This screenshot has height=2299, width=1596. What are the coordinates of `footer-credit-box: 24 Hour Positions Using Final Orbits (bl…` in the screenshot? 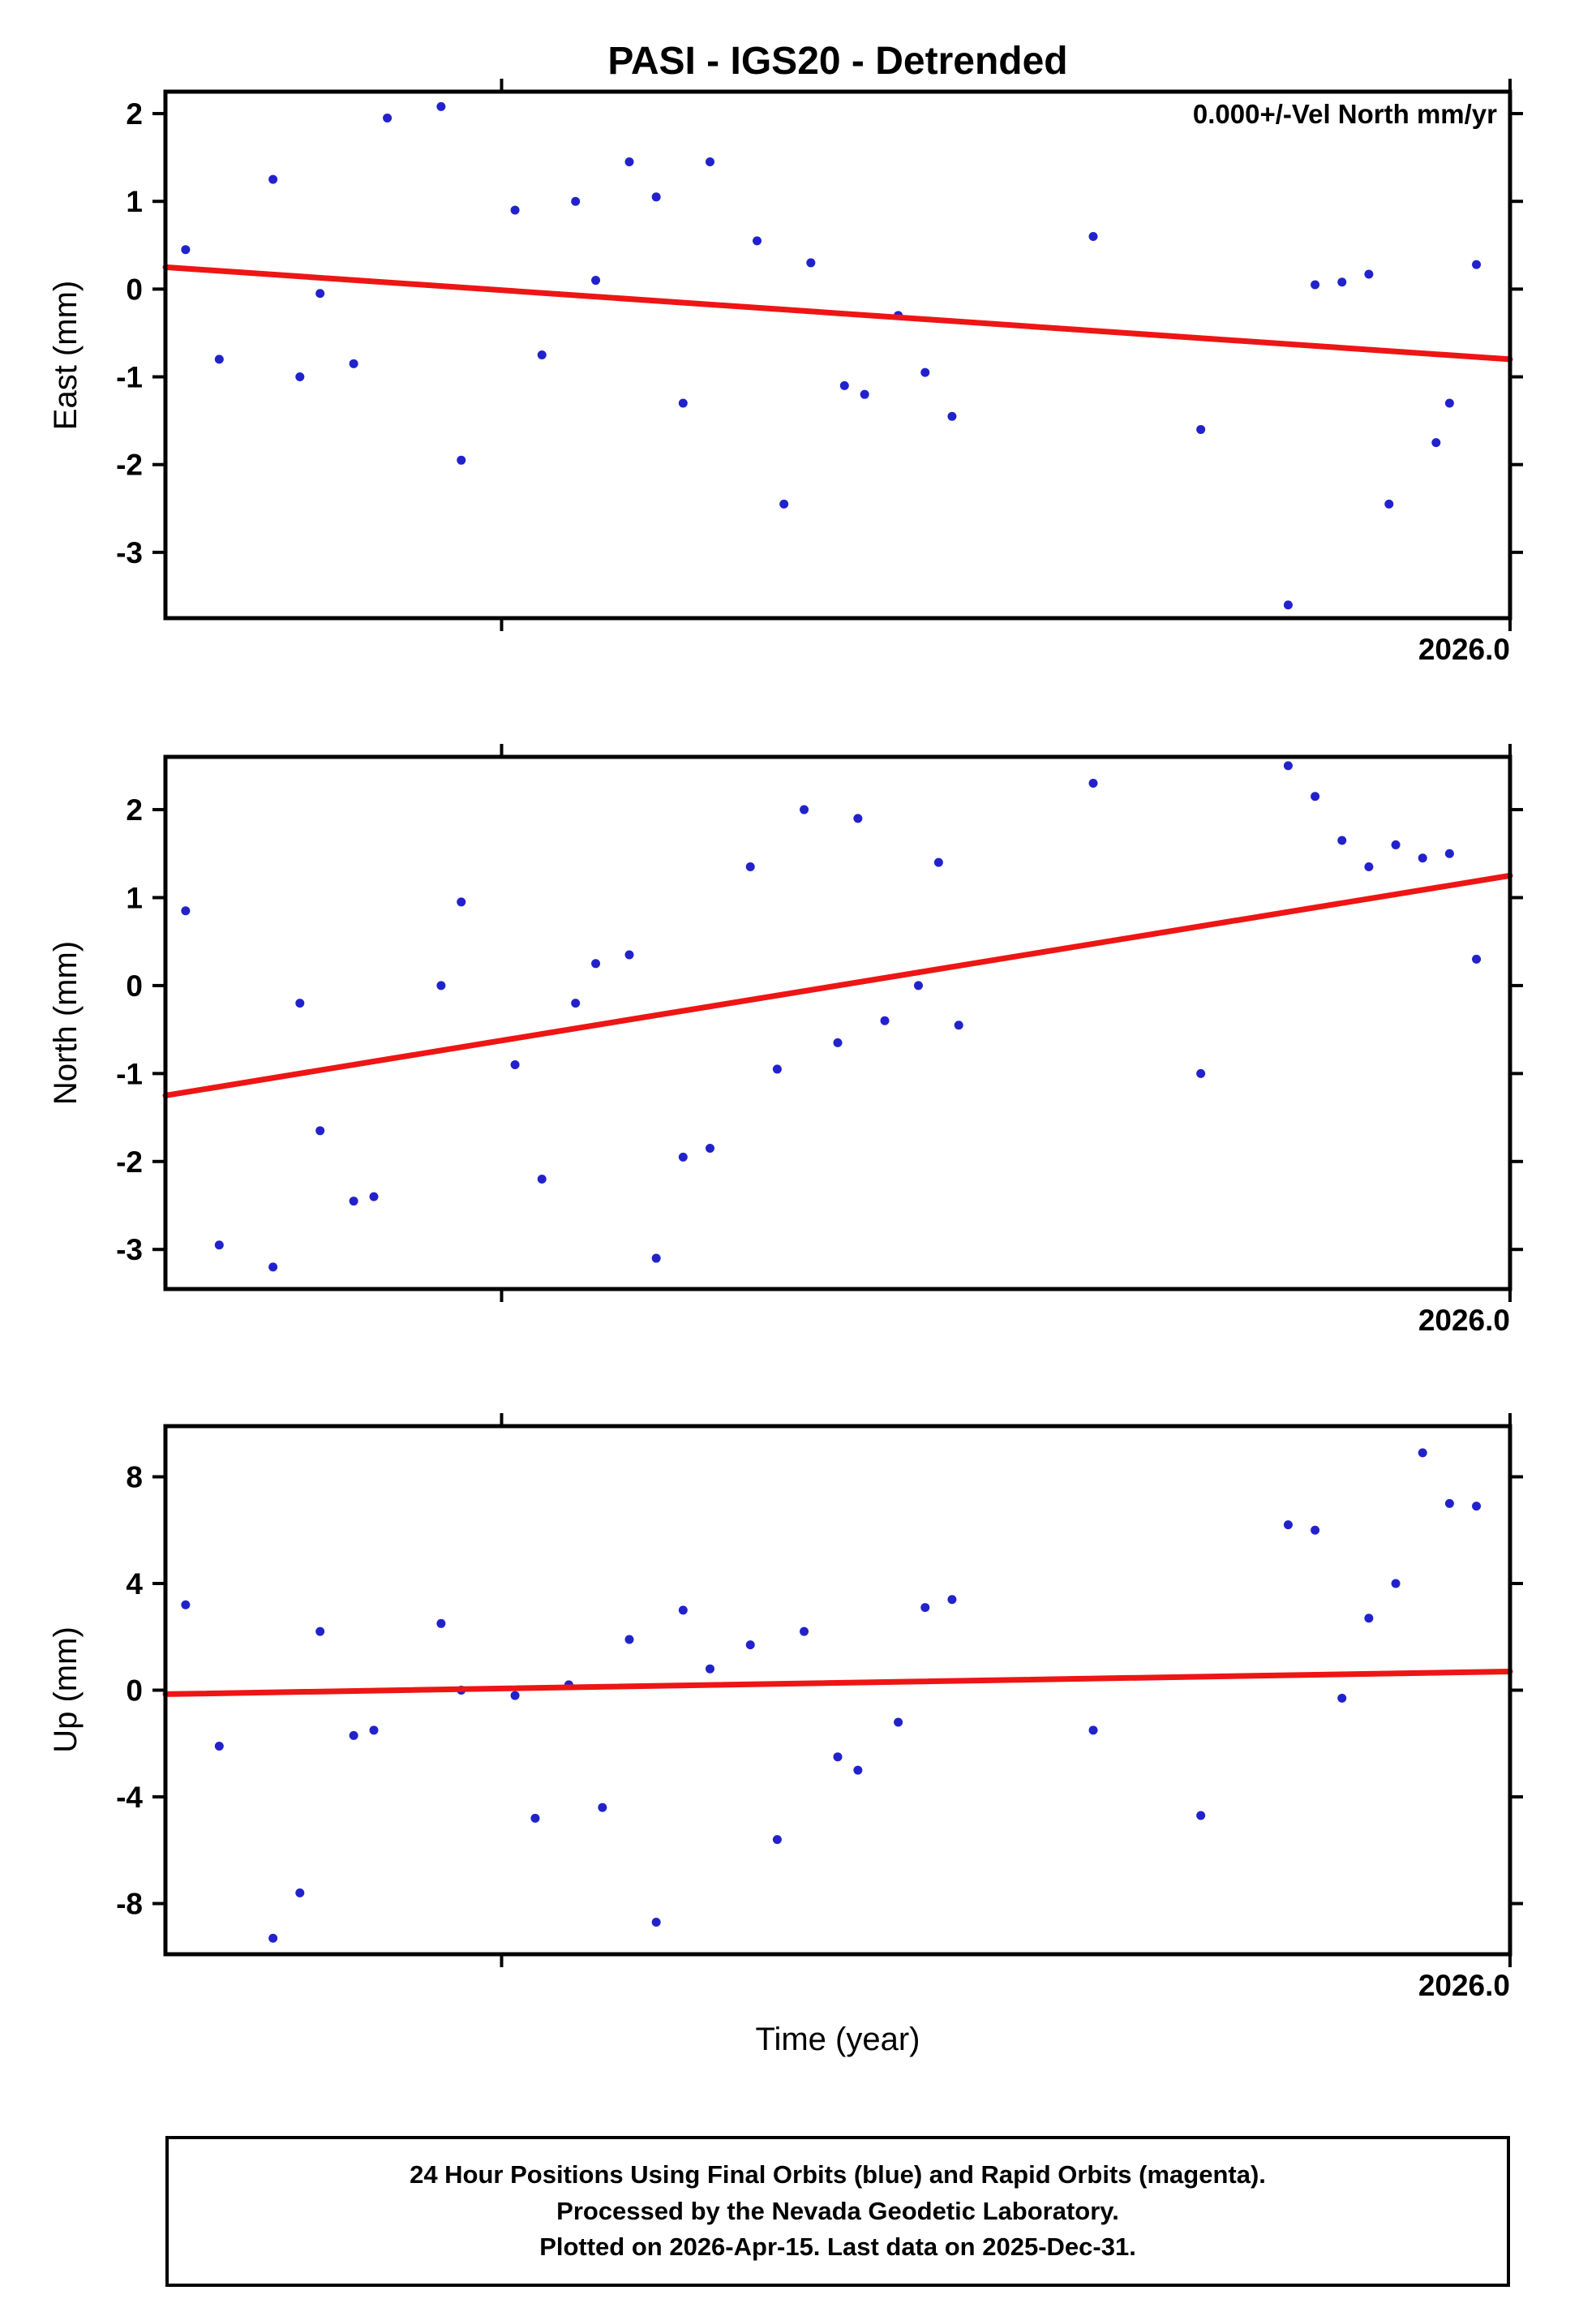 It's located at (837, 2211).